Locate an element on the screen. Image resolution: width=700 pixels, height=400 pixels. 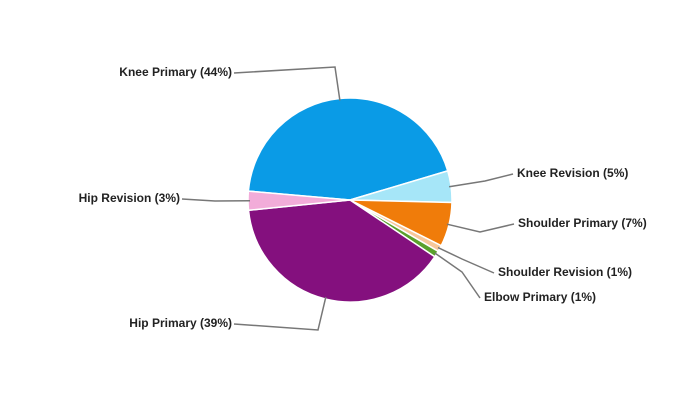
slice-label: Shoulder Revision (1%) is located at coordinates (565, 272).